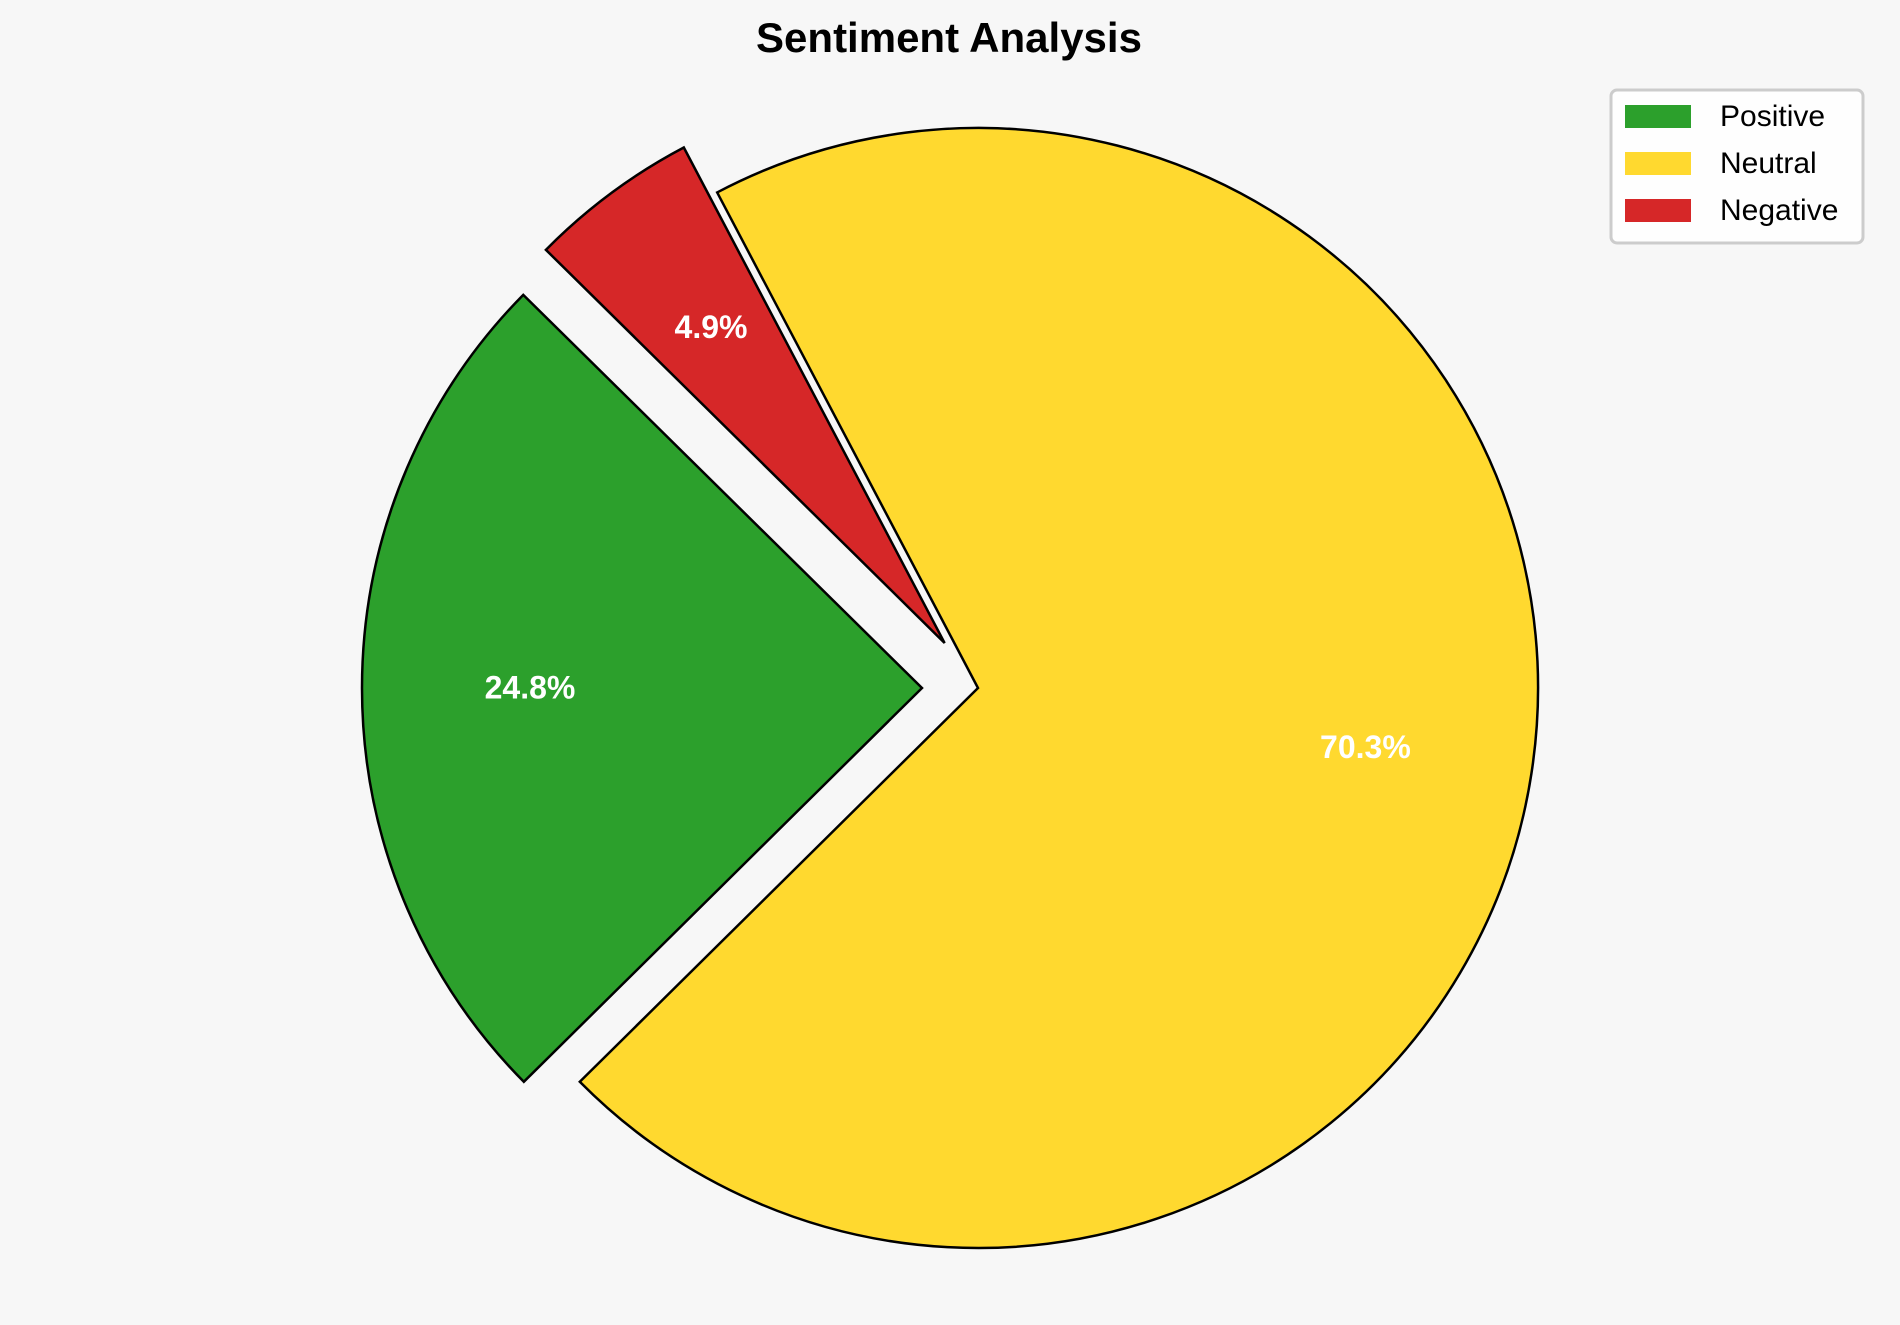 The height and width of the screenshot is (1325, 1900). What do you see at coordinates (745, 394) in the screenshot?
I see `pie-slice-negative` at bounding box center [745, 394].